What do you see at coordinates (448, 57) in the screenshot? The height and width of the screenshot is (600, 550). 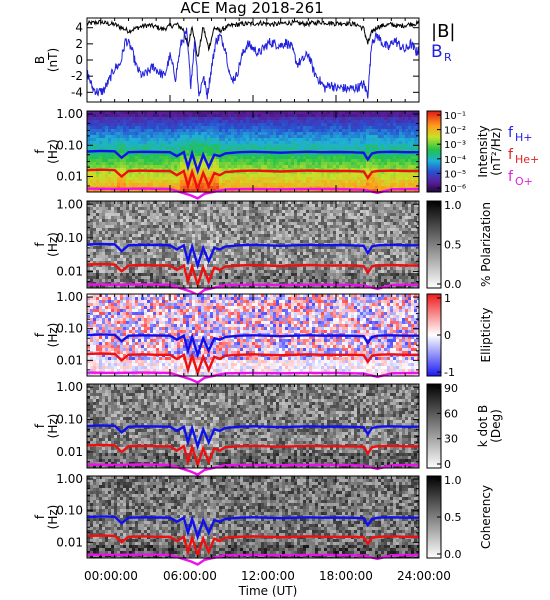 I see `legend-label-sub: R` at bounding box center [448, 57].